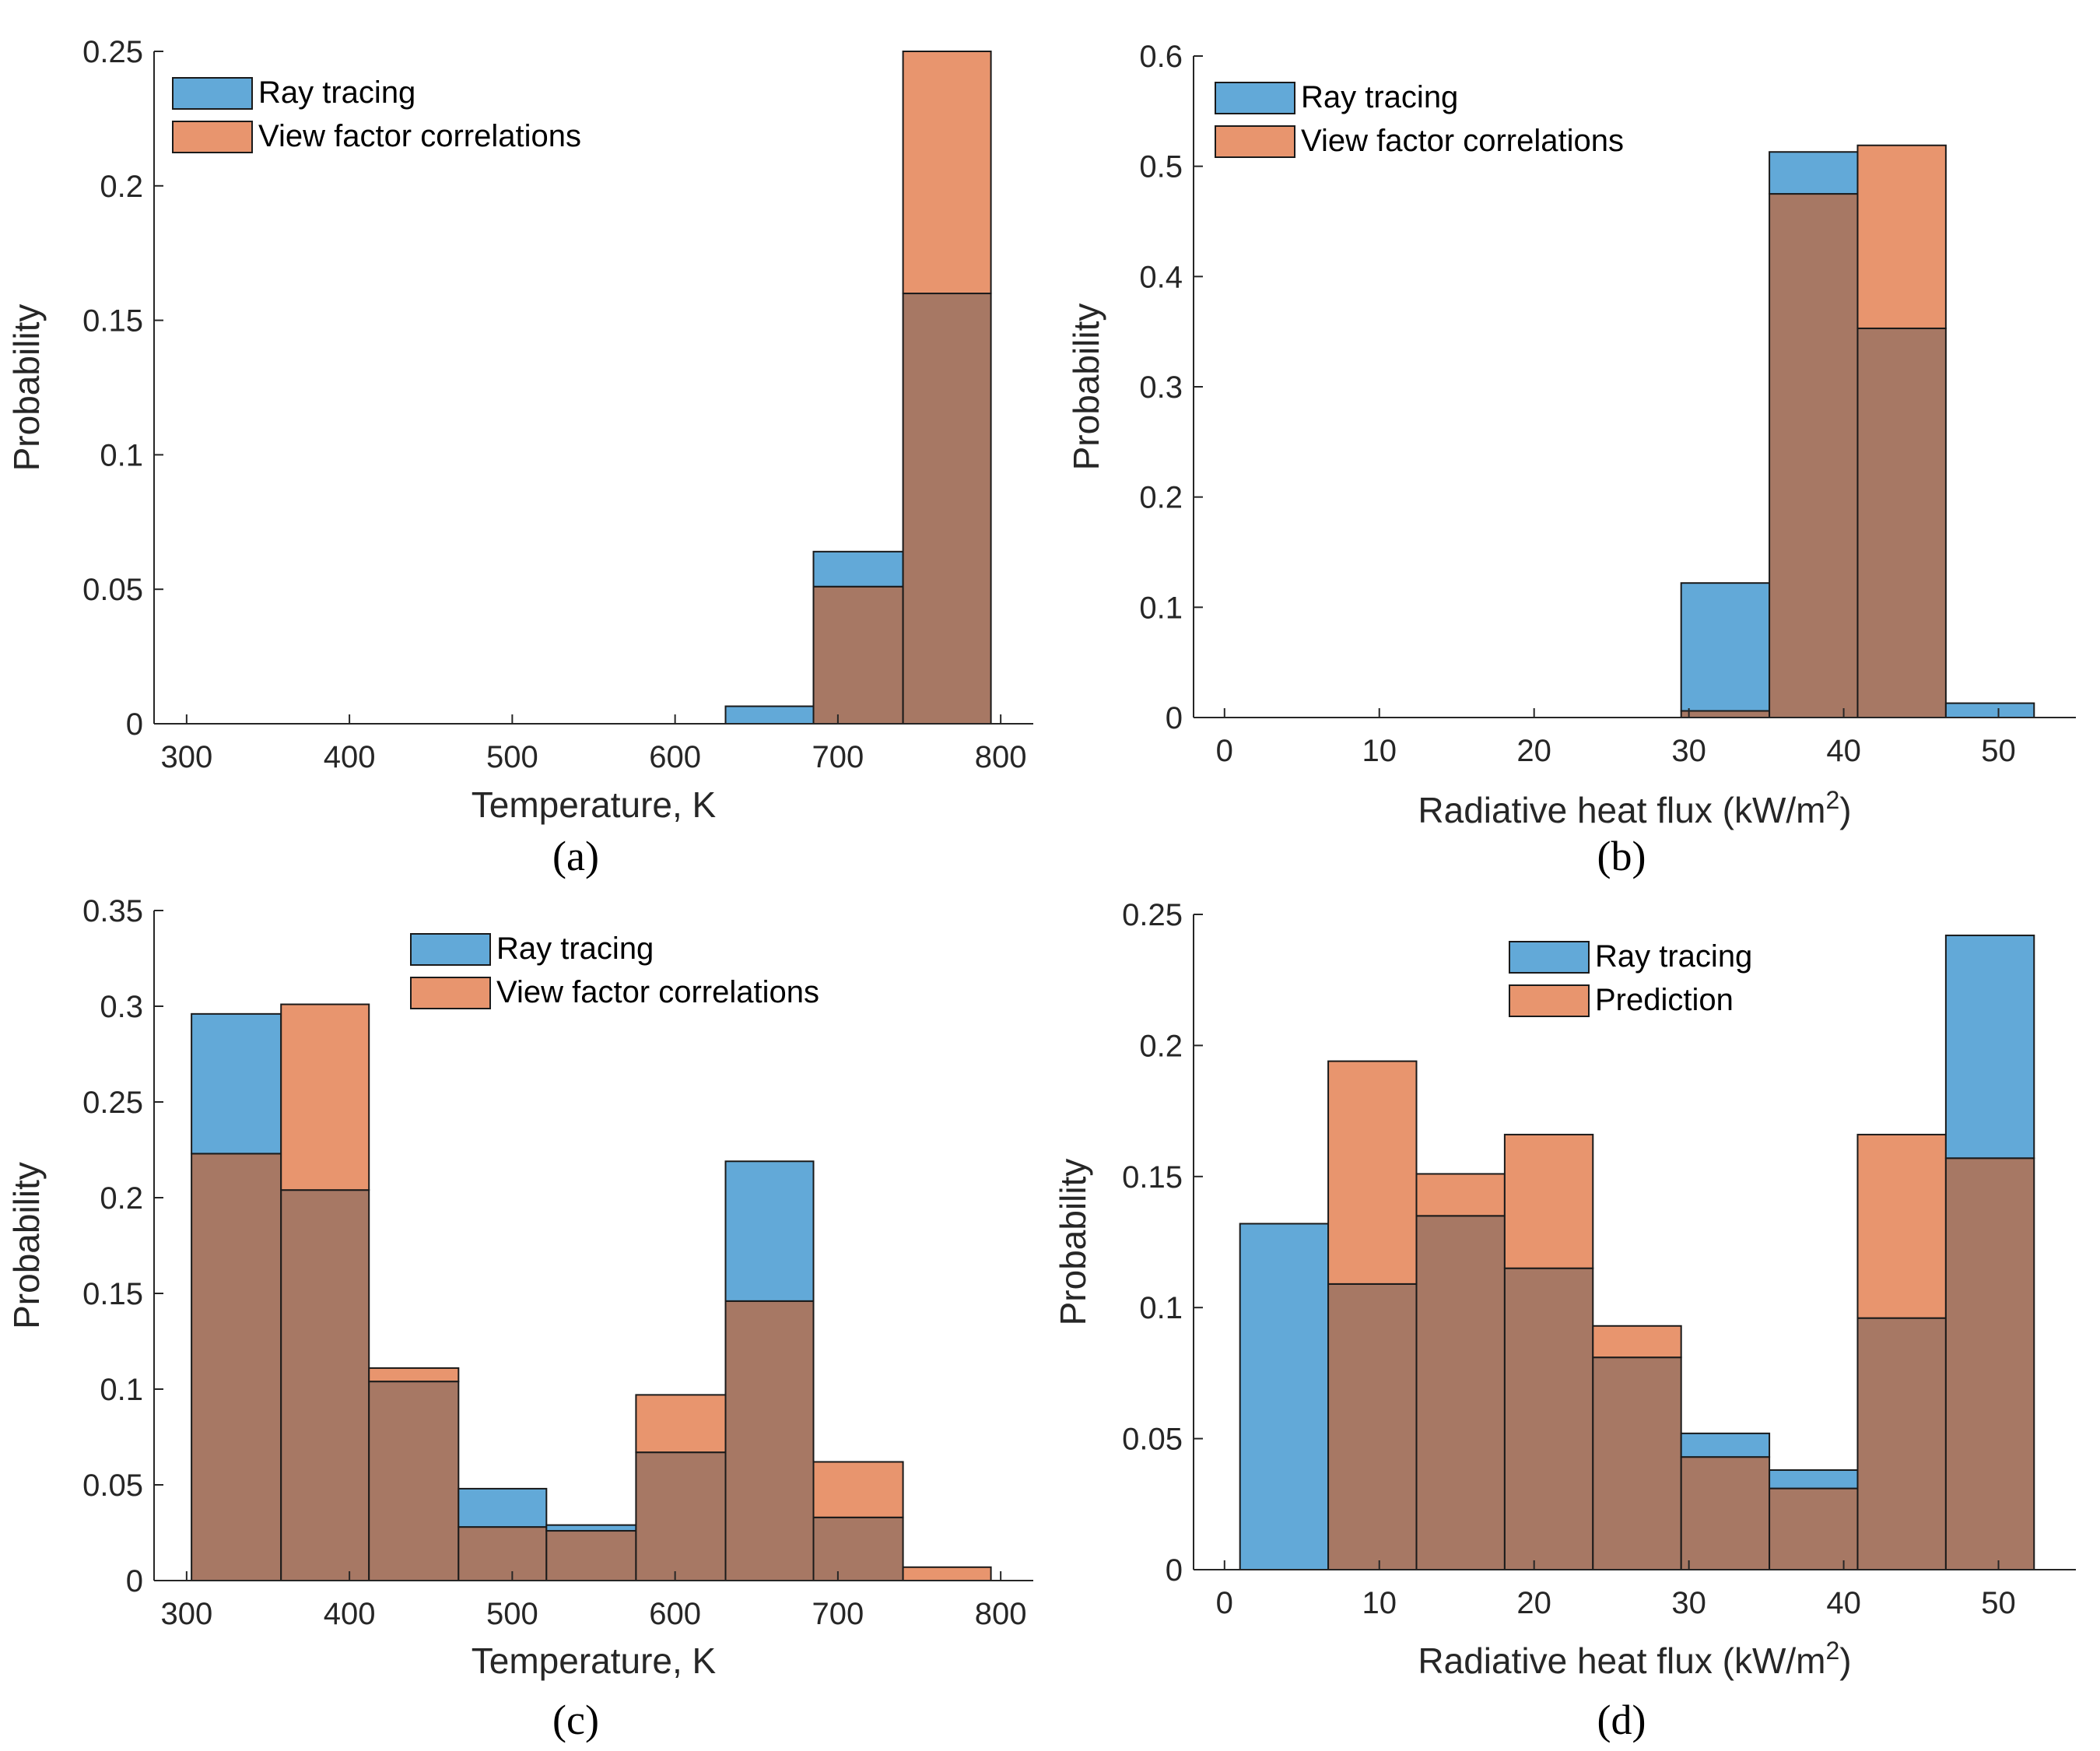 This screenshot has height=1751, width=2100. What do you see at coordinates (113, 911) in the screenshot?
I see `y-tick-label: 0.35` at bounding box center [113, 911].